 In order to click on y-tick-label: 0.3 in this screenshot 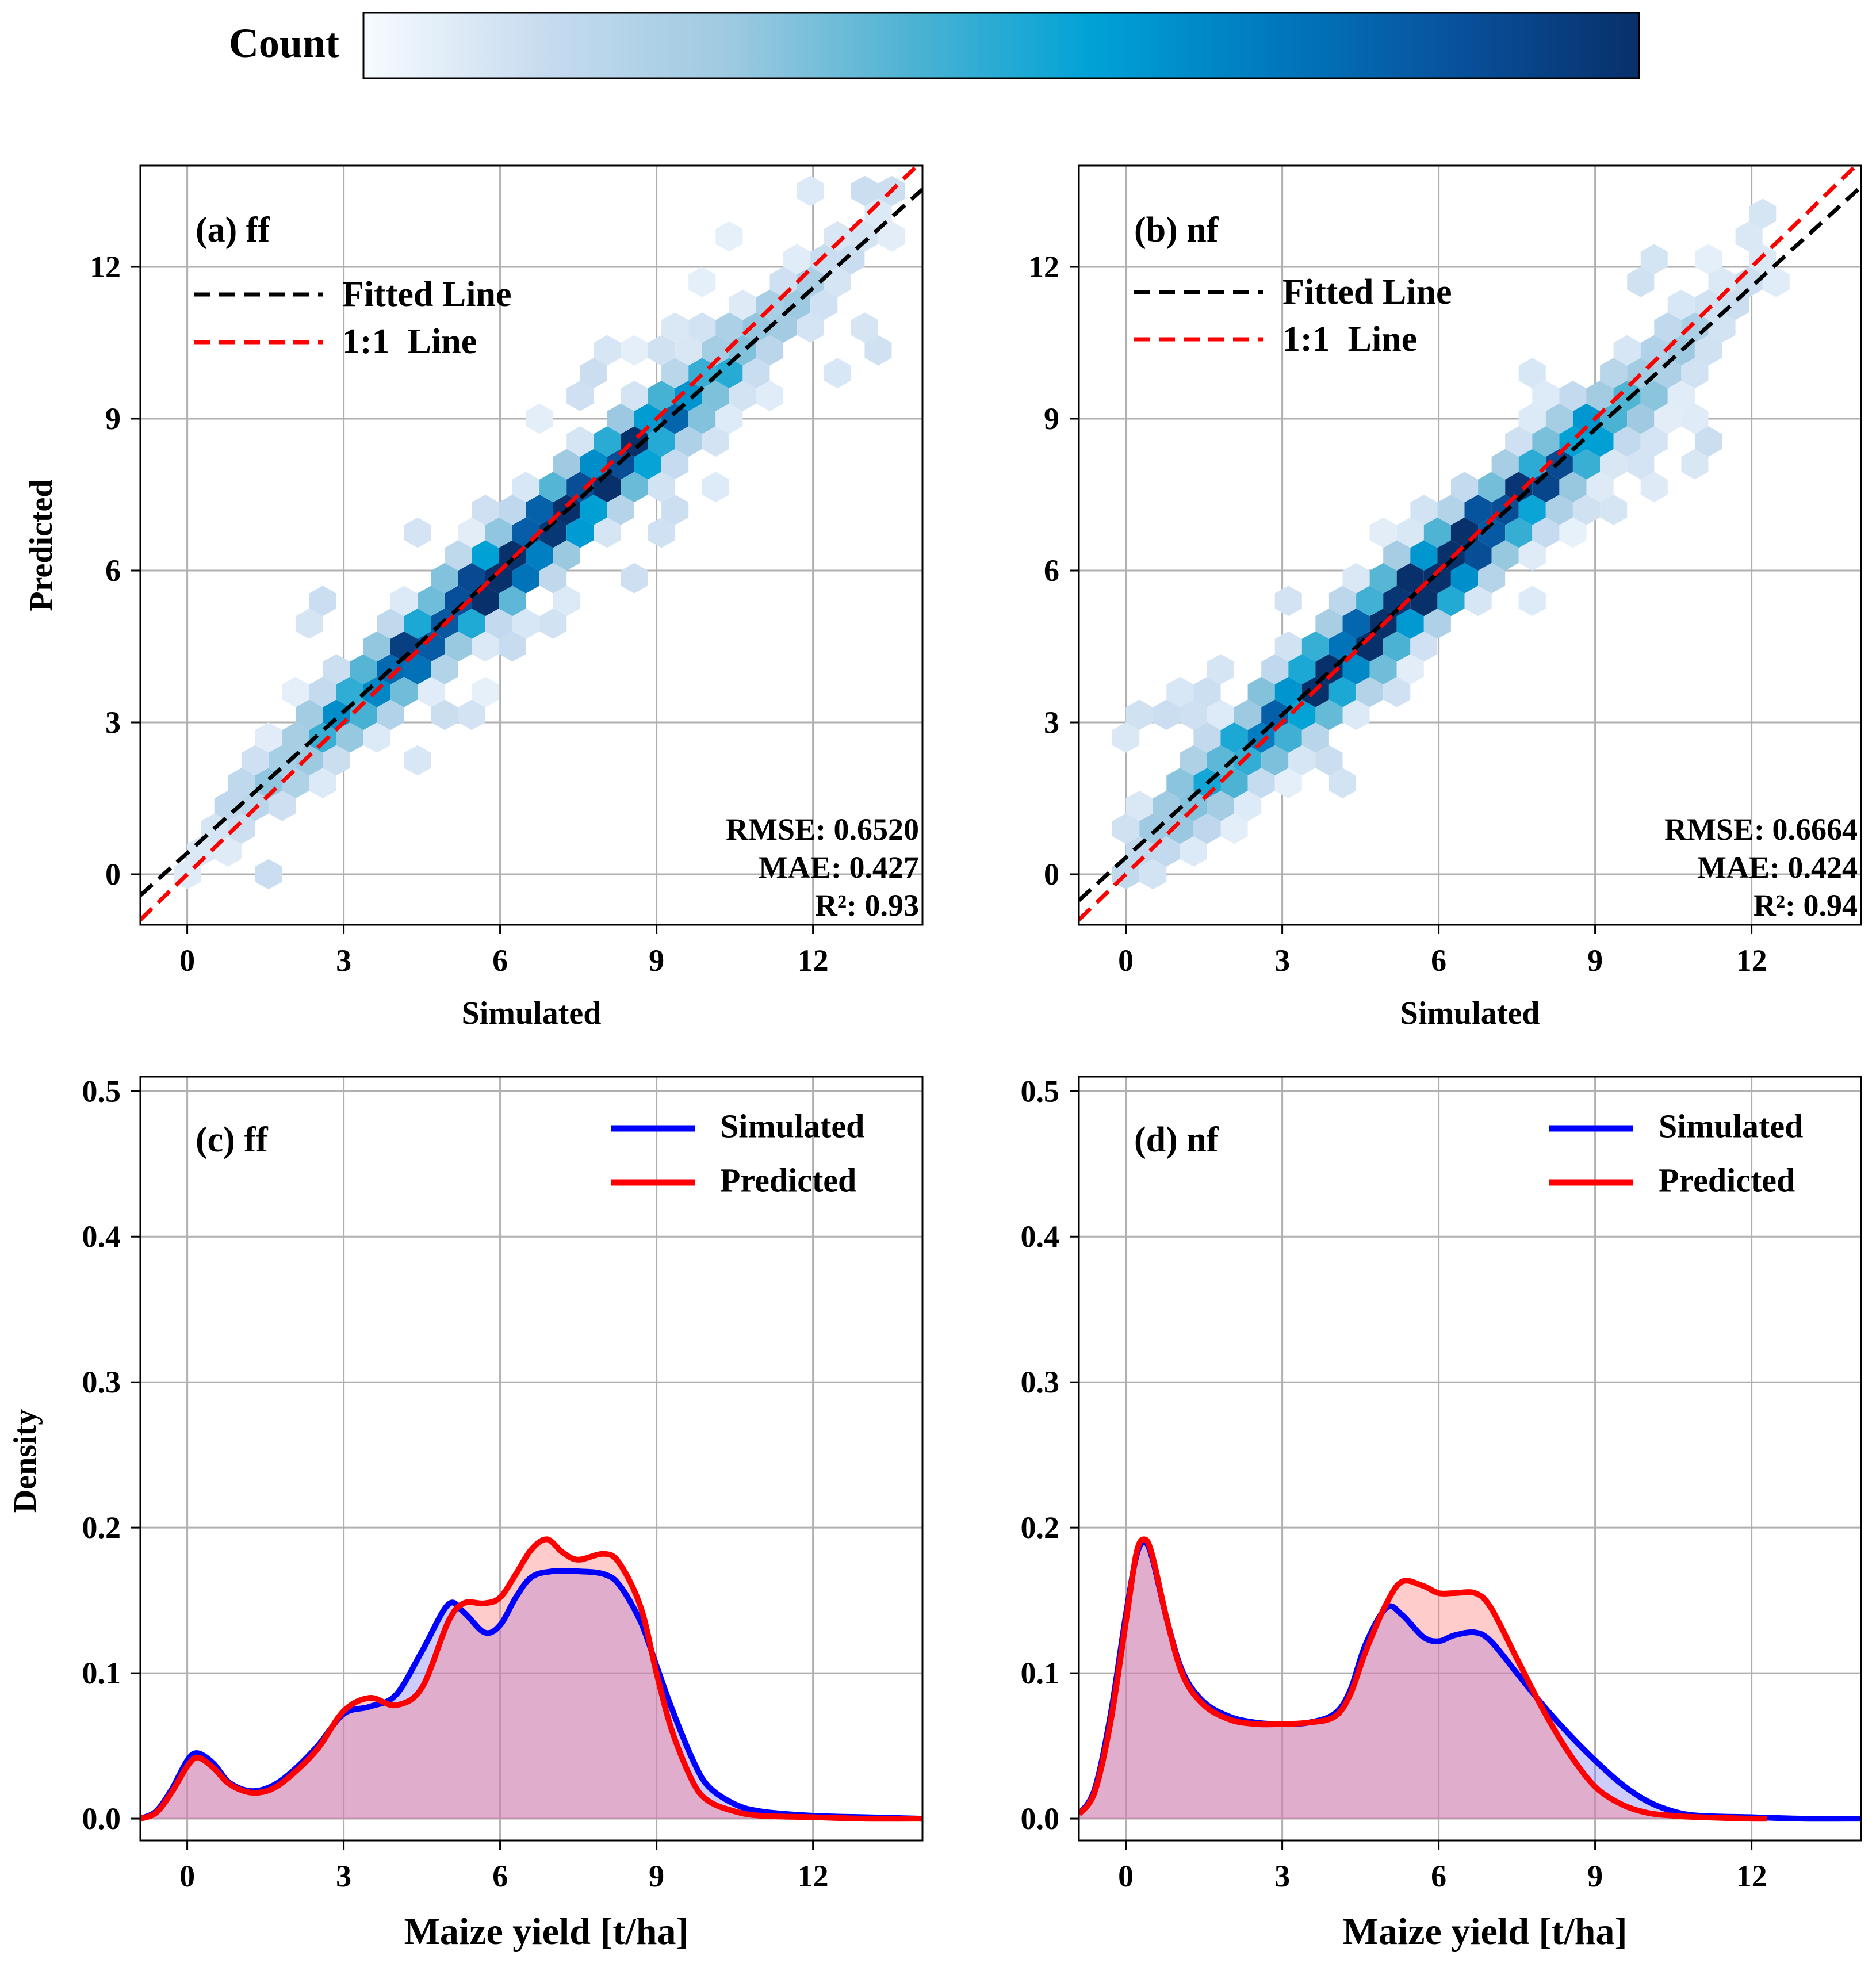, I will do `click(1040, 1382)`.